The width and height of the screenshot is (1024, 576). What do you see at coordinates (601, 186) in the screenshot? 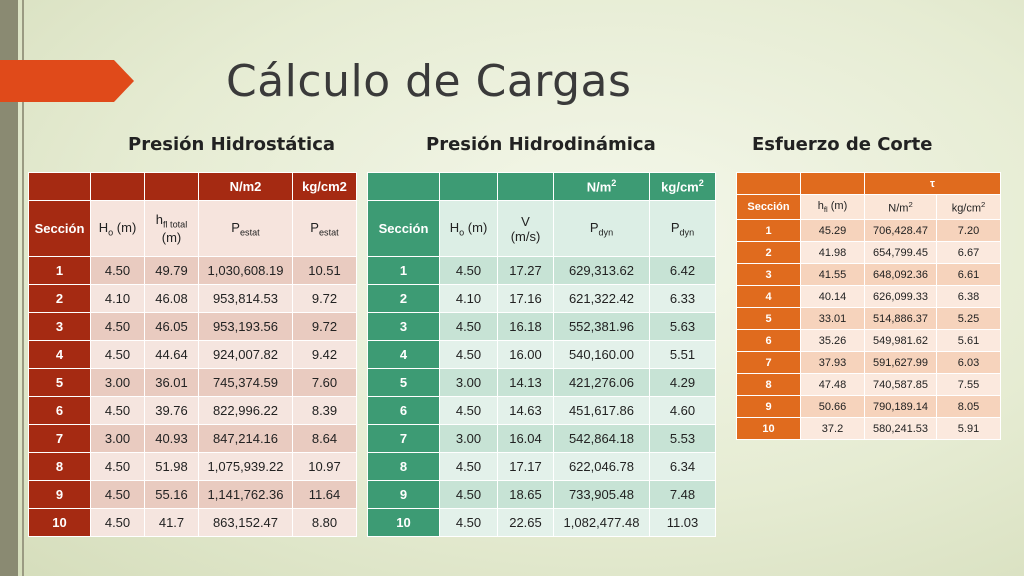
I see `unit-n-header: N/m2` at bounding box center [601, 186].